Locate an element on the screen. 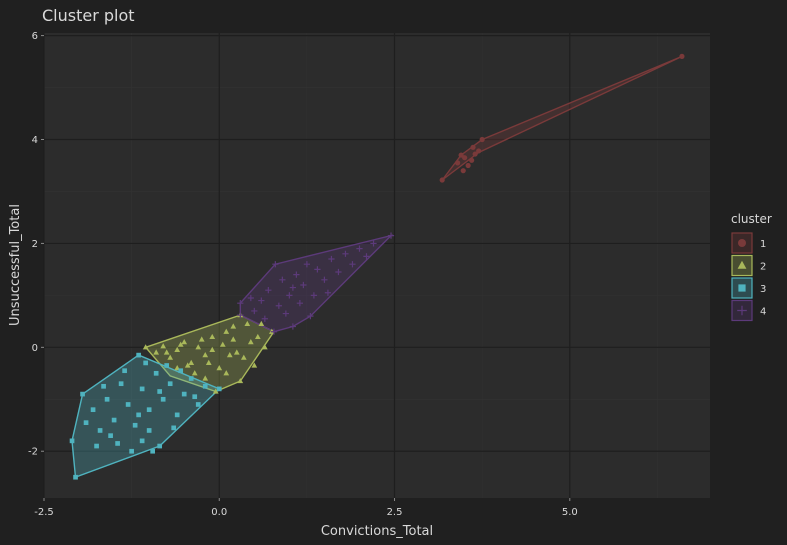  y-tick-label: -2 is located at coordinates (33, 452).